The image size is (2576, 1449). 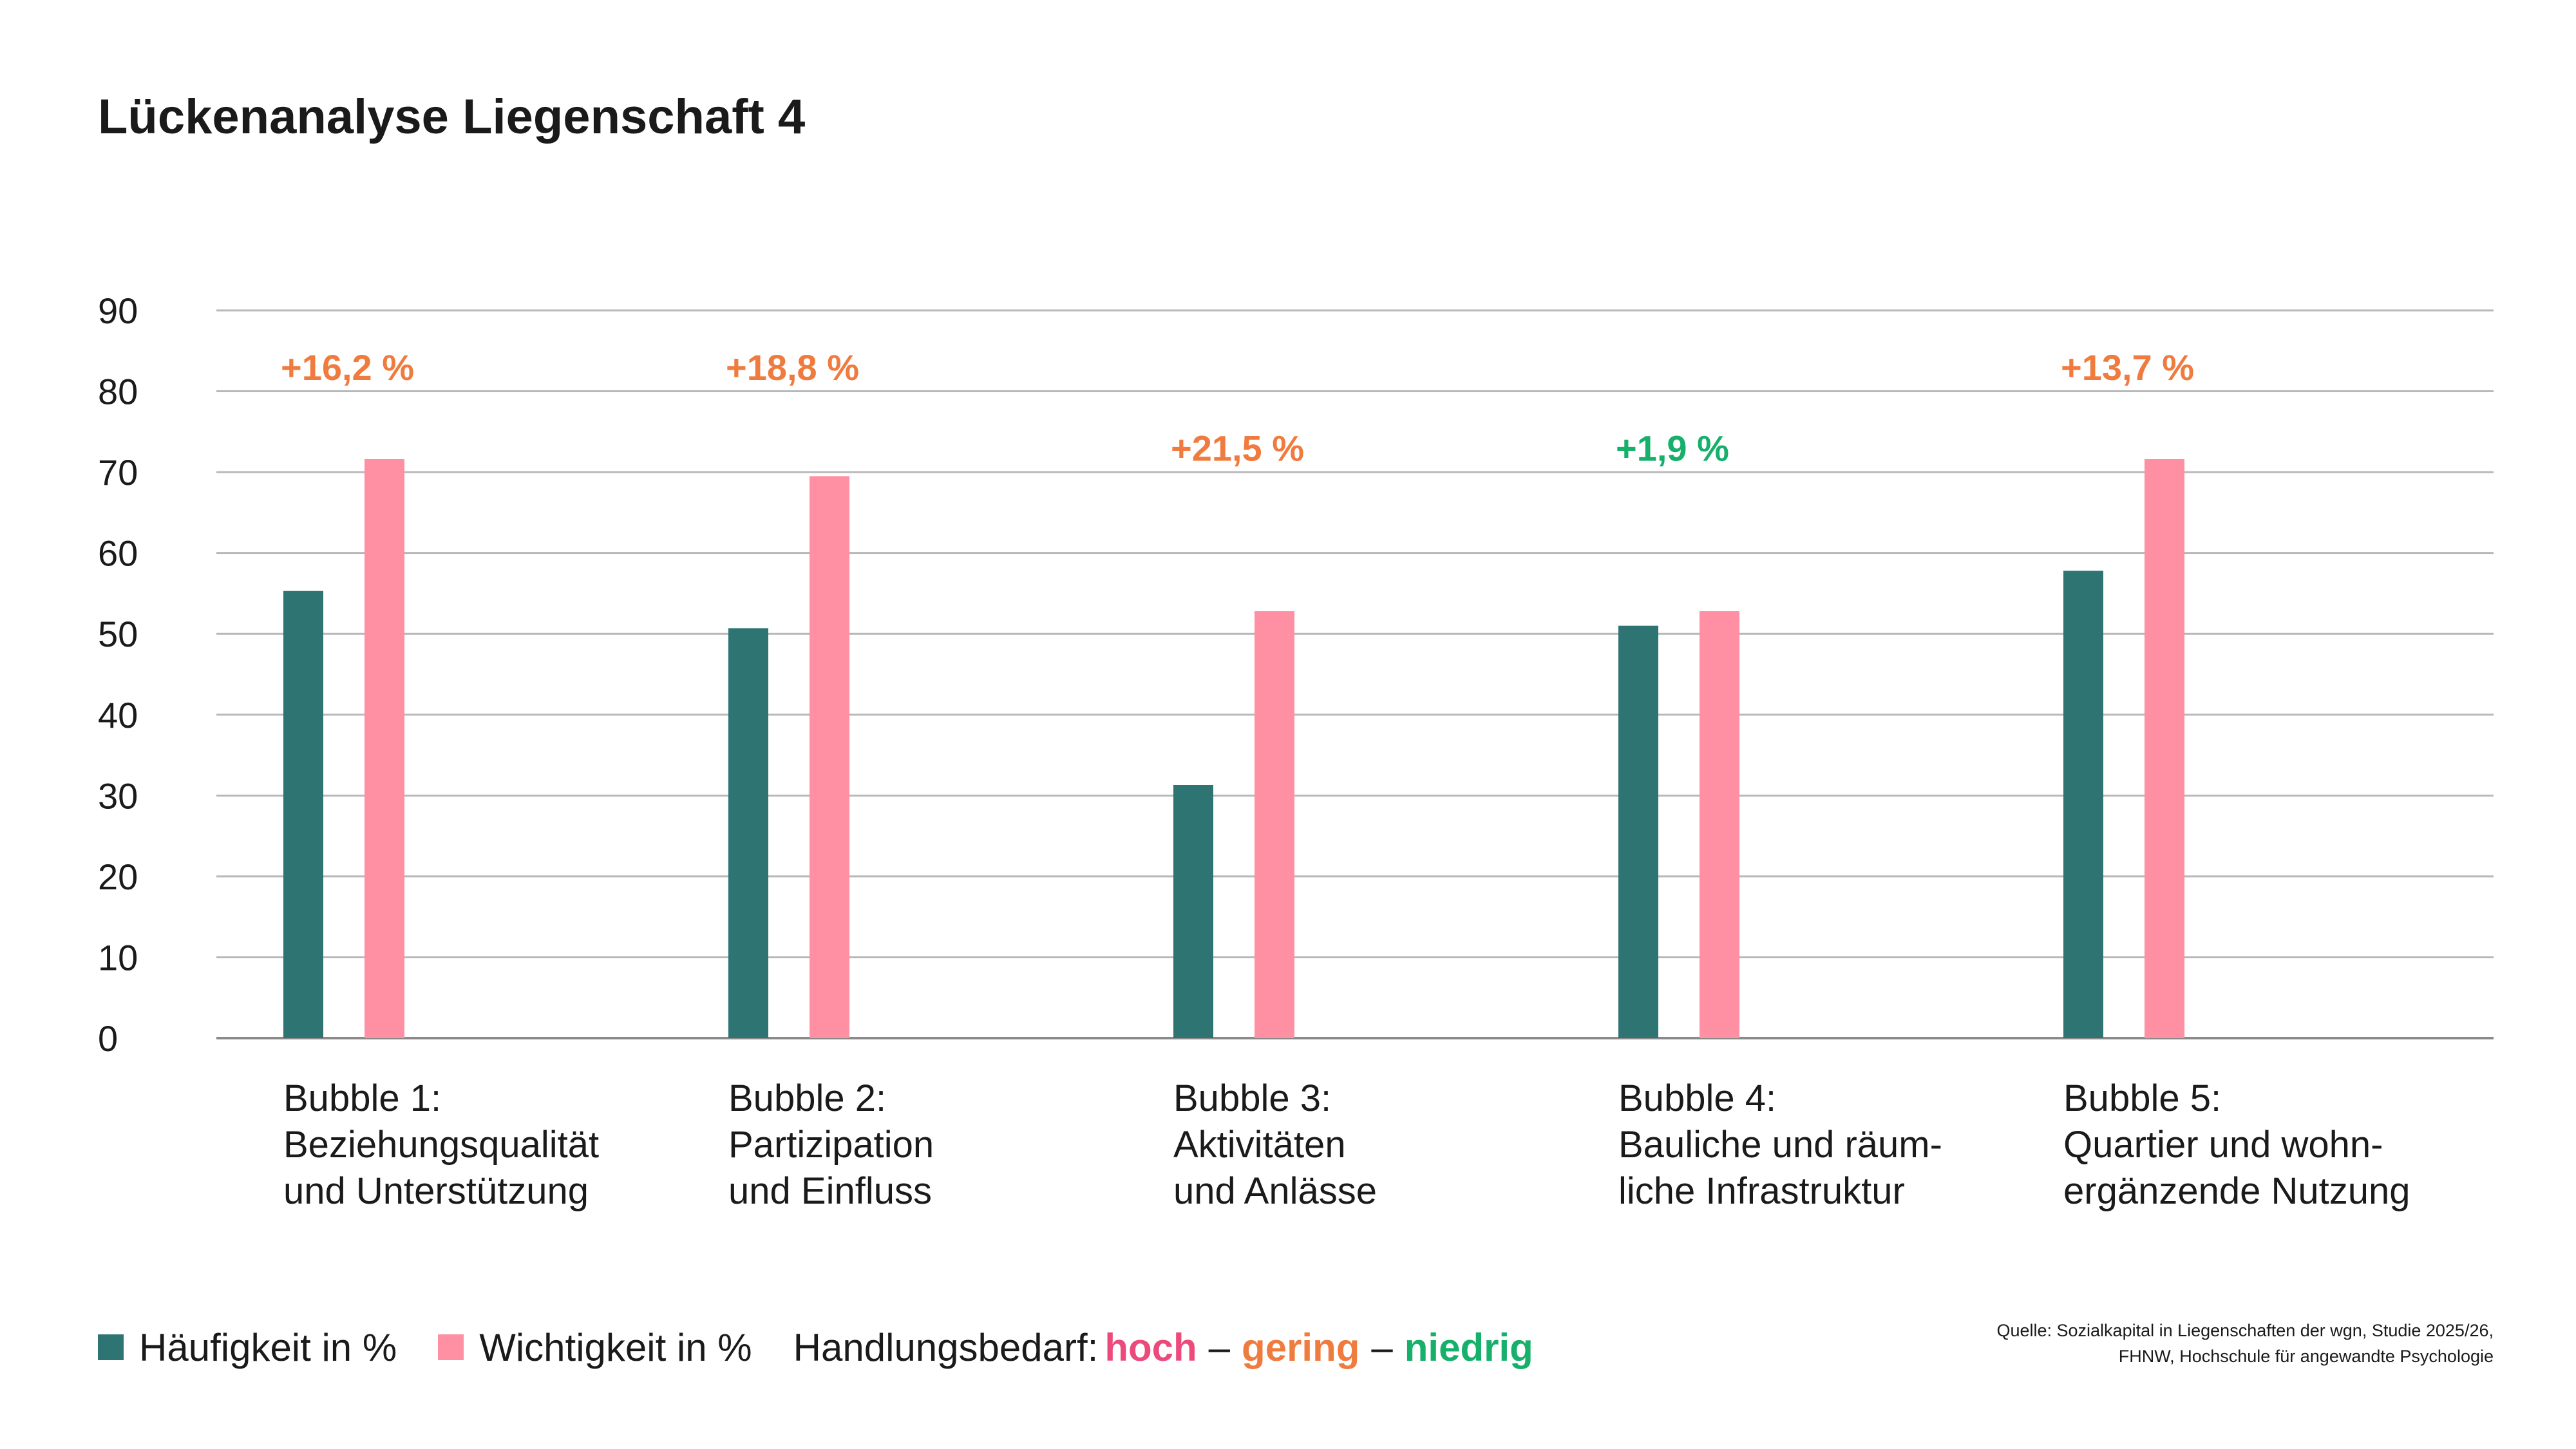 I want to click on category-label-line: Bubble 5:, so click(x=2142, y=1098).